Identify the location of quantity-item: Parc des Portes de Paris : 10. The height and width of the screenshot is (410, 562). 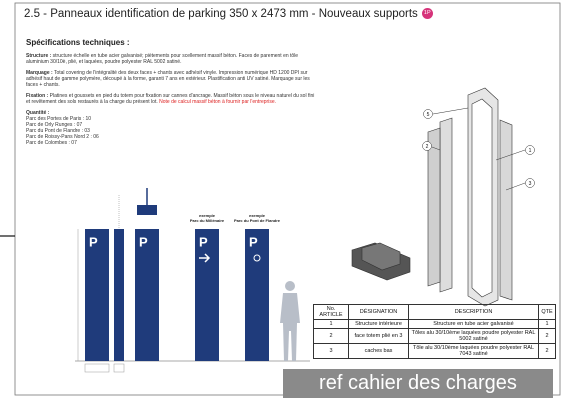
(59, 119).